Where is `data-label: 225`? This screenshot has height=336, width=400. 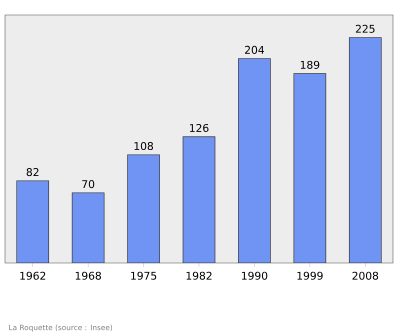 data-label: 225 is located at coordinates (365, 28).